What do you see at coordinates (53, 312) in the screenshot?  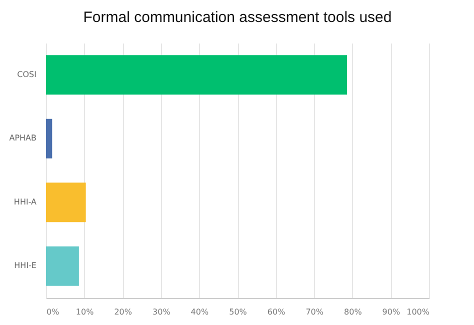 I see `x-tick-label: 0%` at bounding box center [53, 312].